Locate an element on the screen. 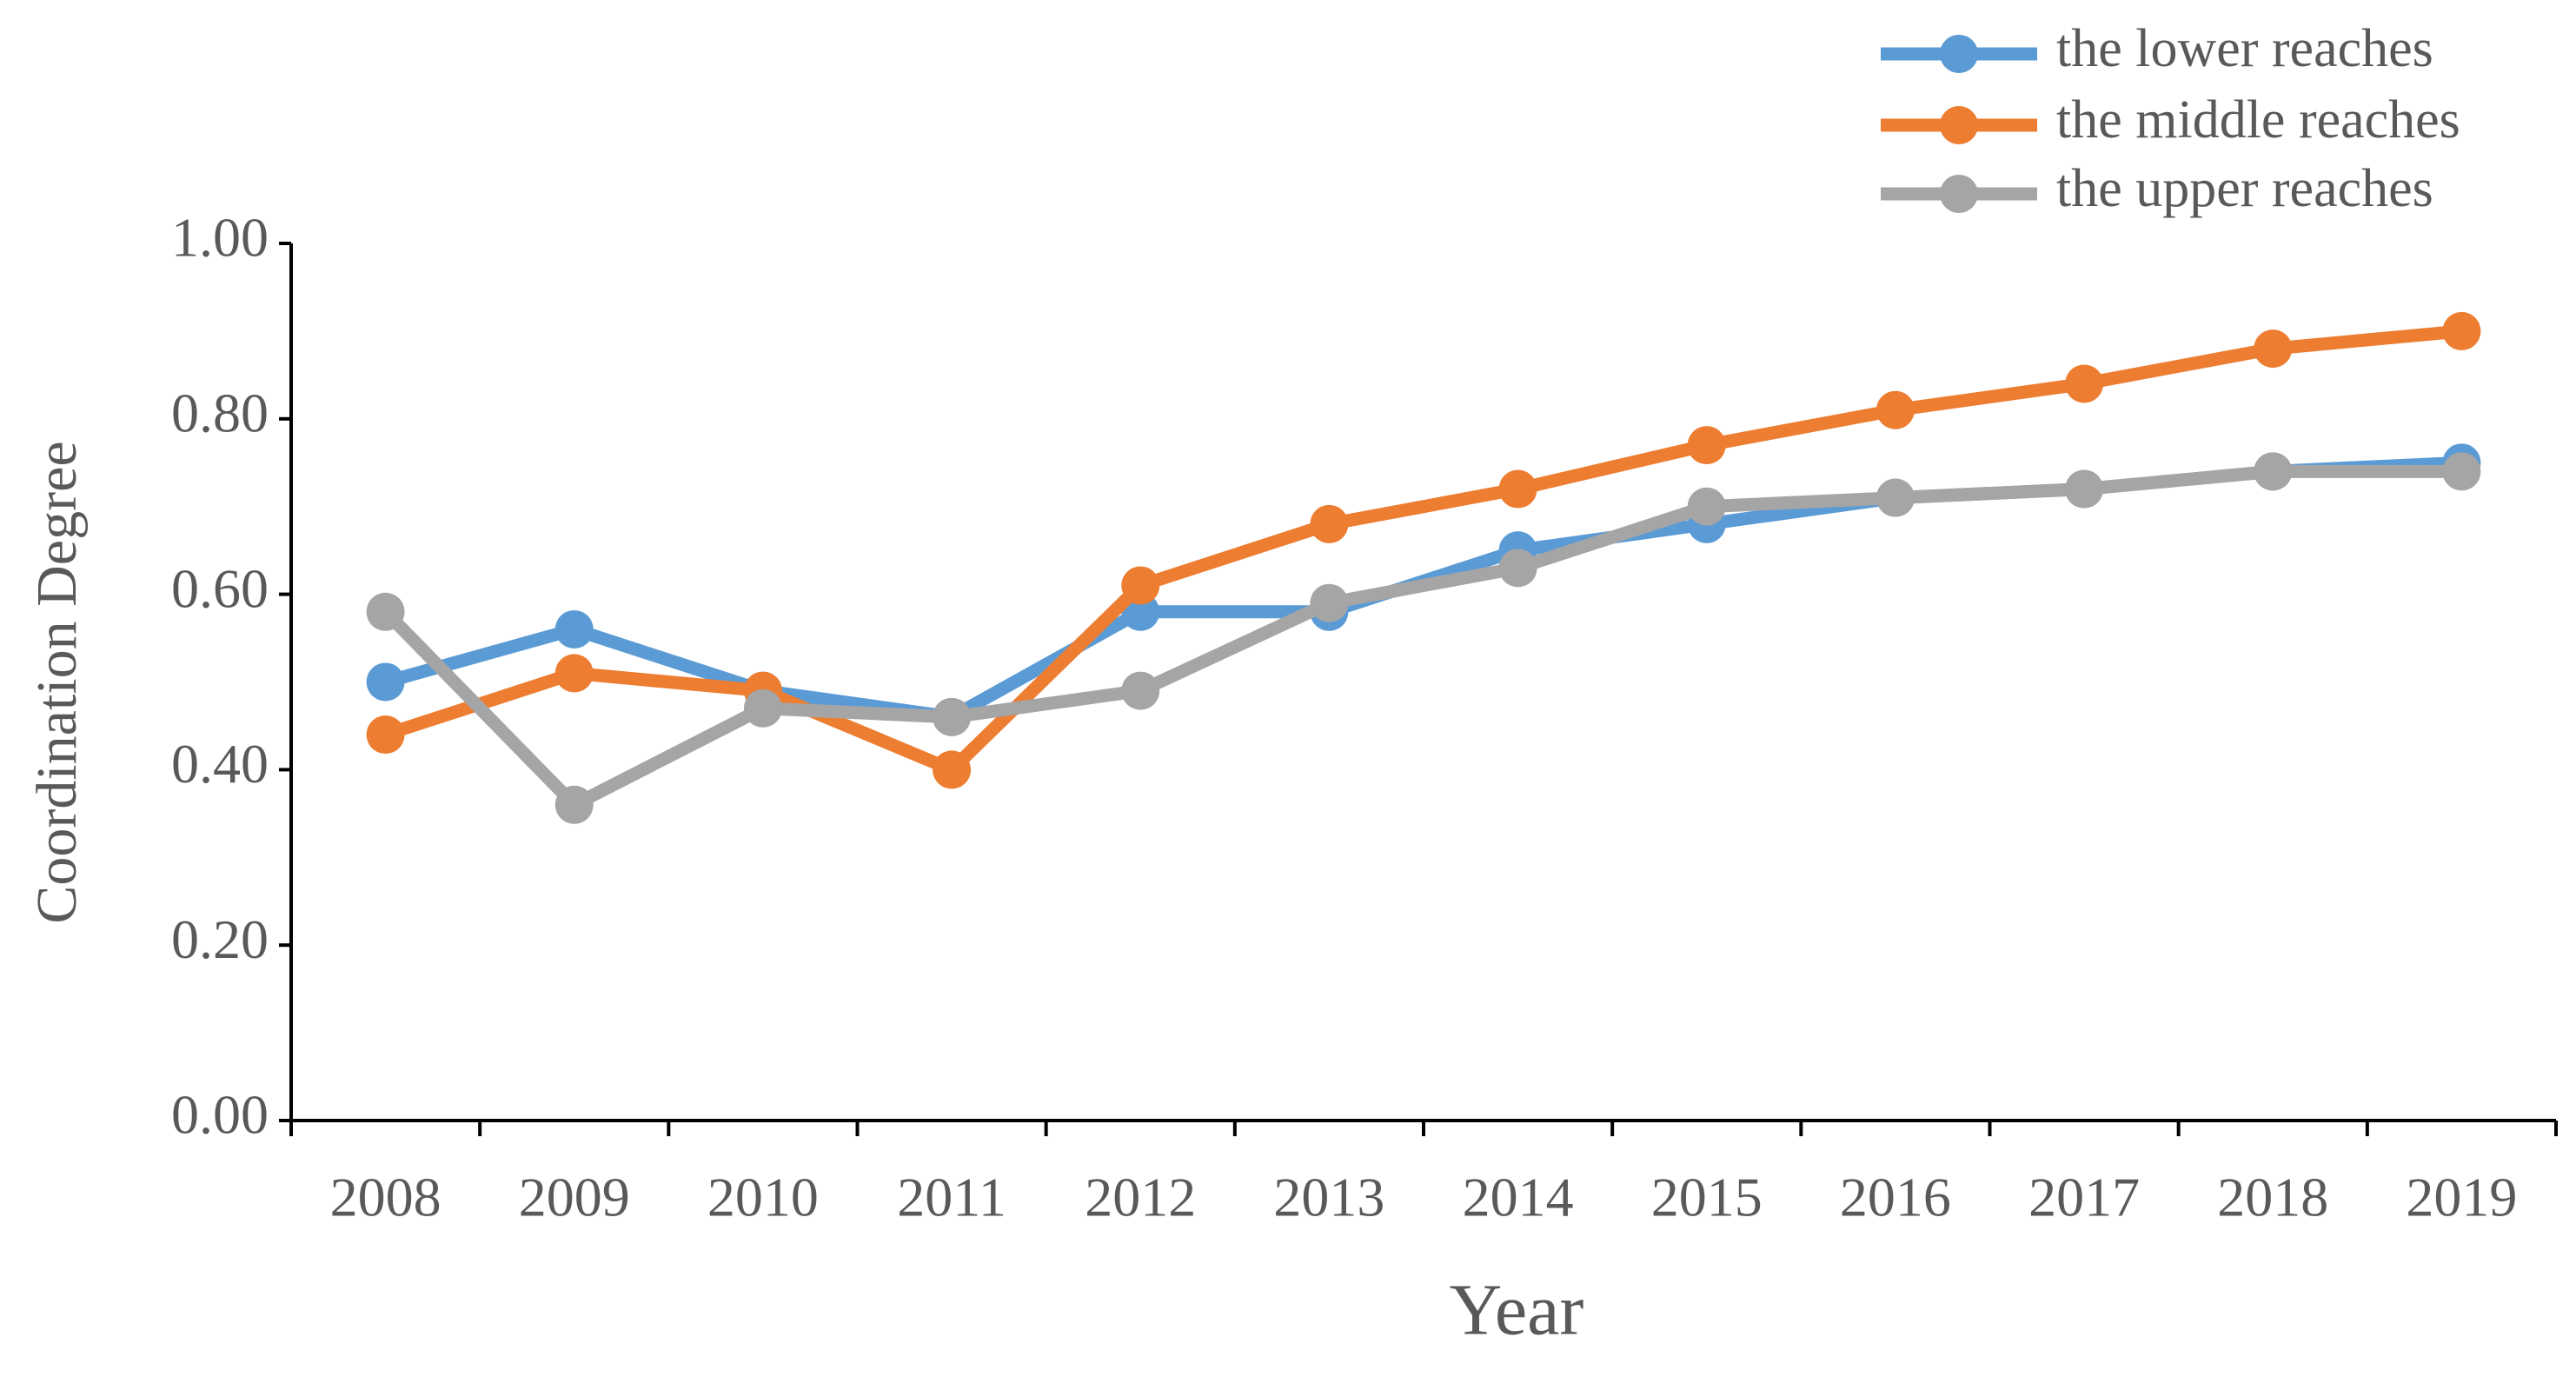 This screenshot has width=2576, height=1377. x-tick-label: 2014 is located at coordinates (1518, 1197).